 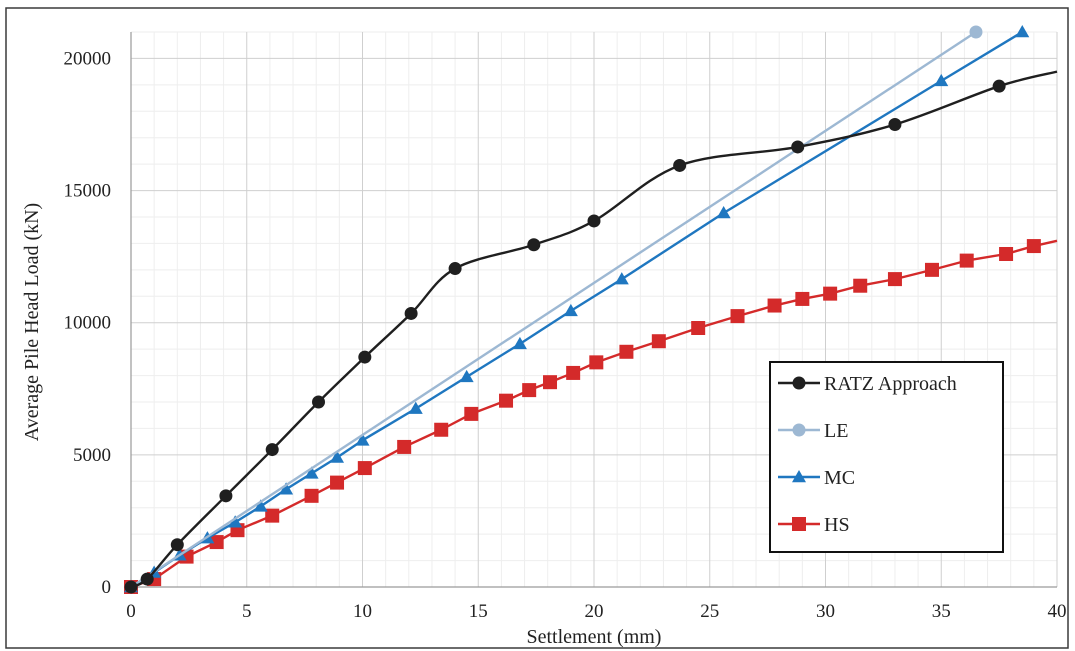 What do you see at coordinates (836, 431) in the screenshot?
I see `legend-label: LE` at bounding box center [836, 431].